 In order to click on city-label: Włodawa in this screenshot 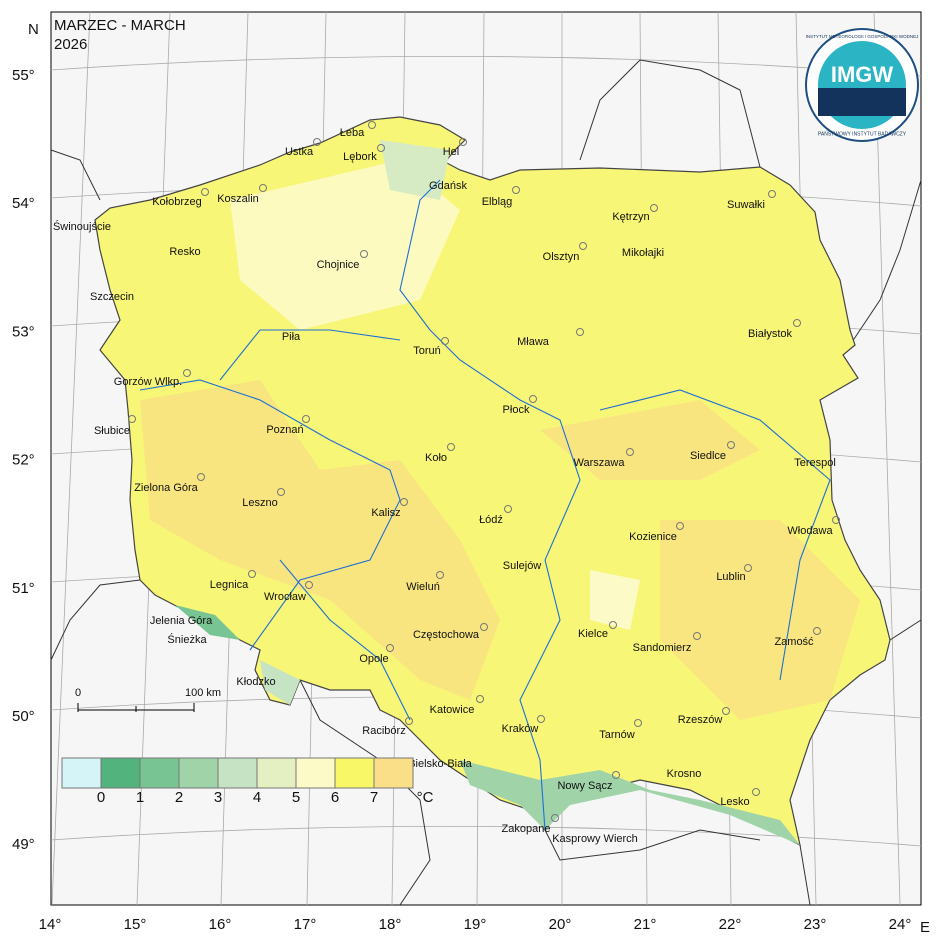, I will do `click(810, 531)`.